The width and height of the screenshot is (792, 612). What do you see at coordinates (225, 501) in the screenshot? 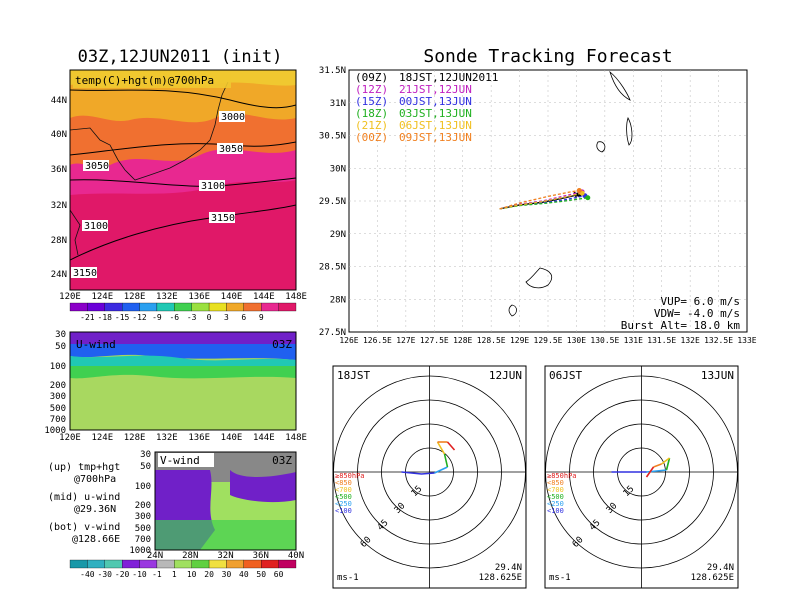
I see `vwind-frame` at bounding box center [225, 501].